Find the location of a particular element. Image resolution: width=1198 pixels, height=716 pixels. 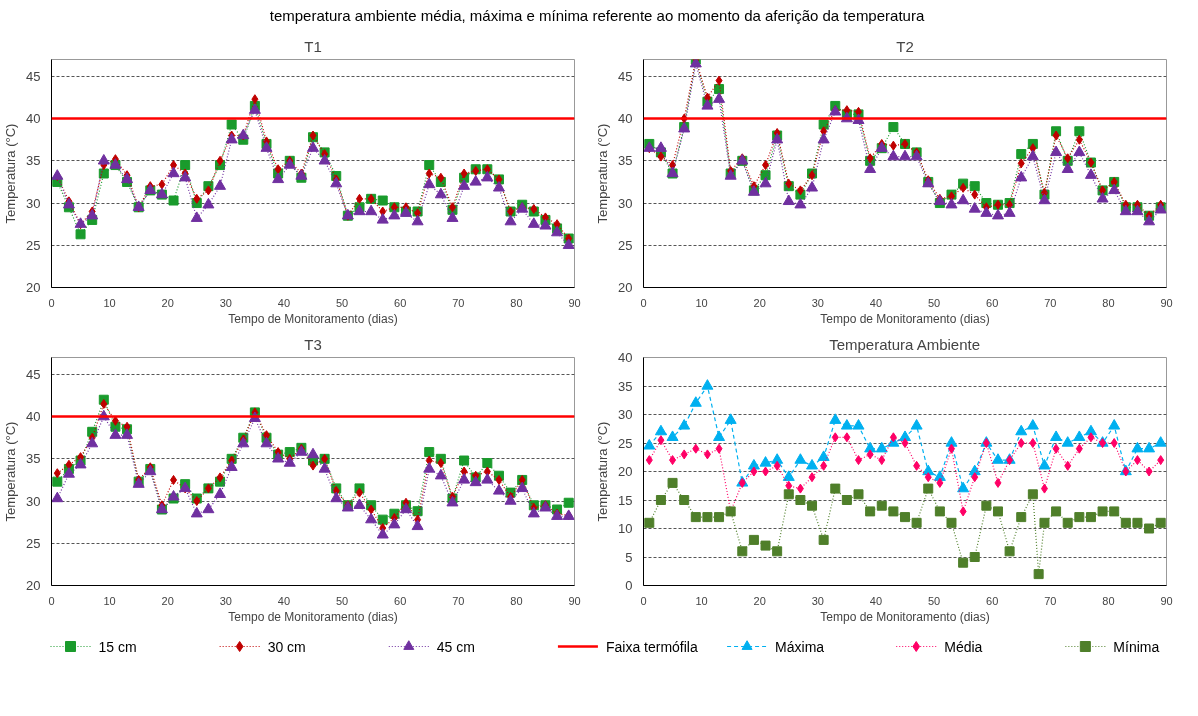

legend-label: Máxima is located at coordinates (800, 646).